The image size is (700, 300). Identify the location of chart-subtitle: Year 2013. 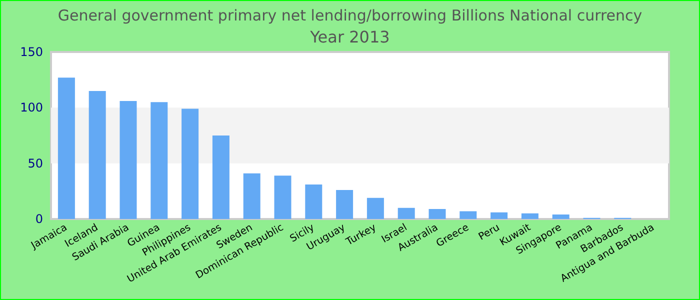
(349, 37).